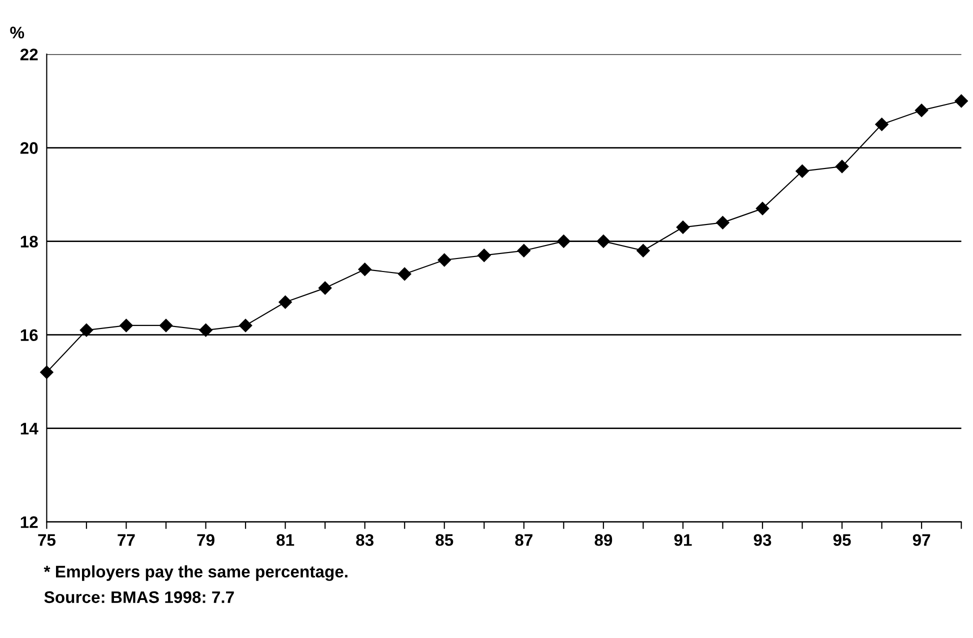 The width and height of the screenshot is (973, 638). Describe the element at coordinates (196, 573) in the screenshot. I see `text: * Employers pay the same percentage.` at that location.